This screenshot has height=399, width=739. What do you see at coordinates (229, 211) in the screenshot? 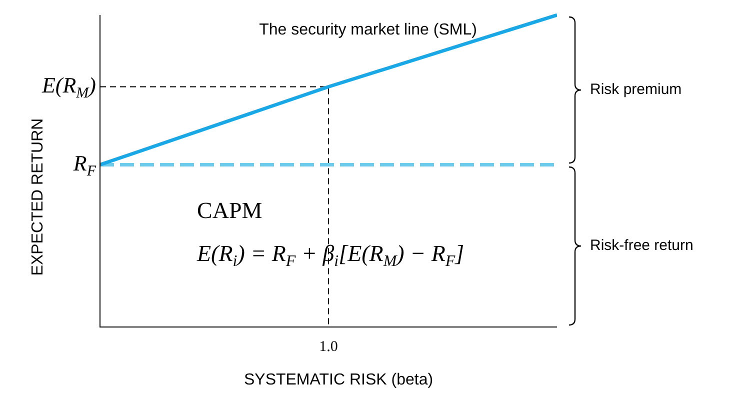
I see `annotation: CAPM` at bounding box center [229, 211].